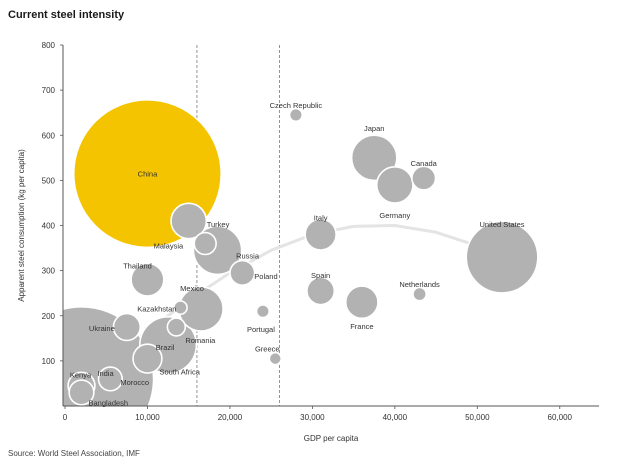 The height and width of the screenshot is (466, 640). What do you see at coordinates (137, 266) in the screenshot?
I see `bubble-label-thailand: Thailand` at bounding box center [137, 266].